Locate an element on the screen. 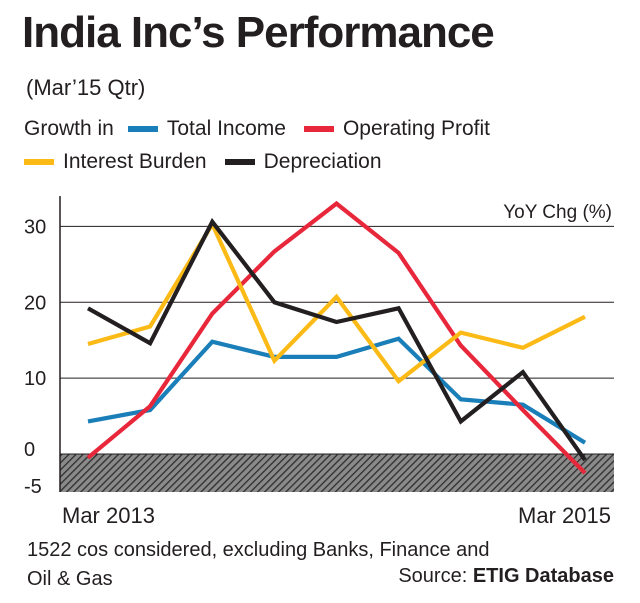 The width and height of the screenshot is (640, 603). legend-swatch-total-income is located at coordinates (142, 129).